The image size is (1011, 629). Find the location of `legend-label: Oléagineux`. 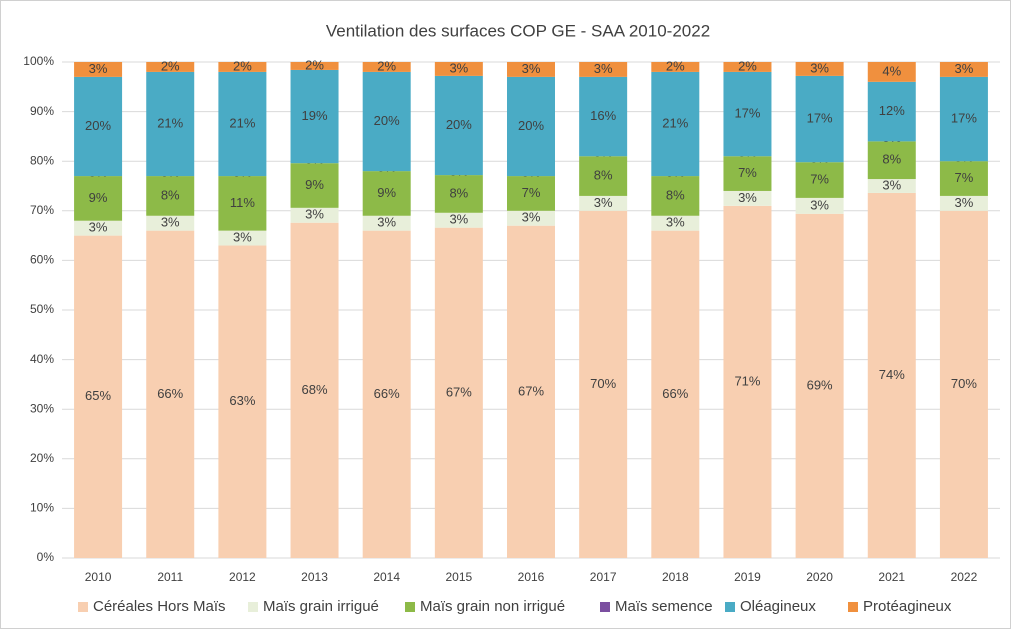

legend-label: Oléagineux is located at coordinates (778, 606).